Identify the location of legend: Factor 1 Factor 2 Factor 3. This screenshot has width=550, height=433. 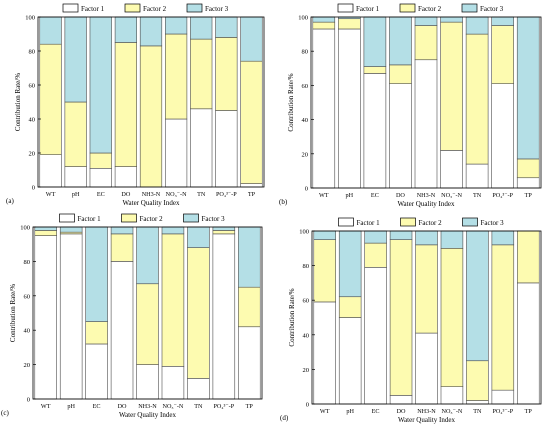
(145, 8).